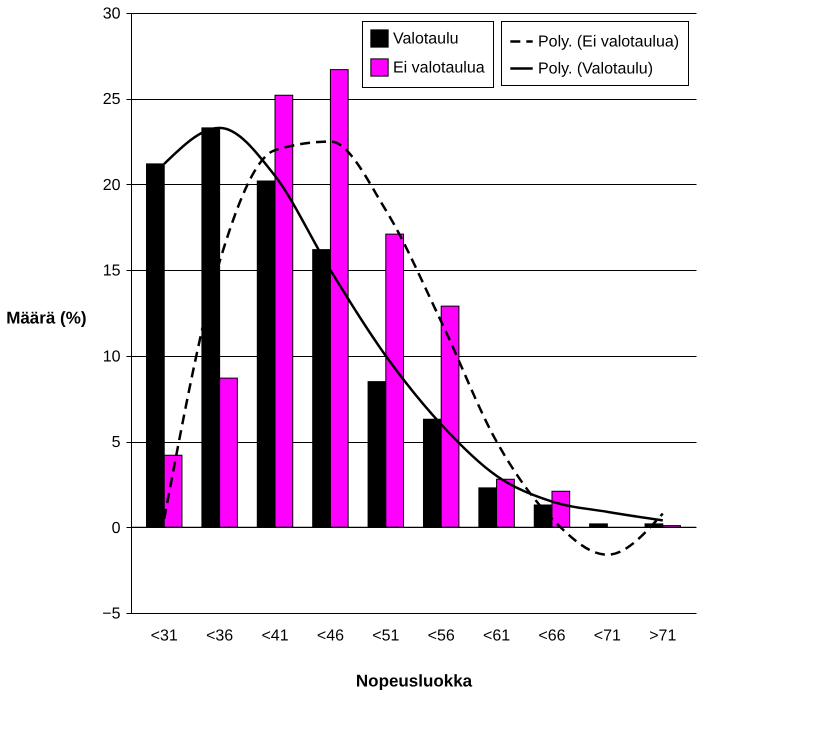 Image resolution: width=836 pixels, height=754 pixels. What do you see at coordinates (439, 68) in the screenshot?
I see `legend-label: Ei valotaulua` at bounding box center [439, 68].